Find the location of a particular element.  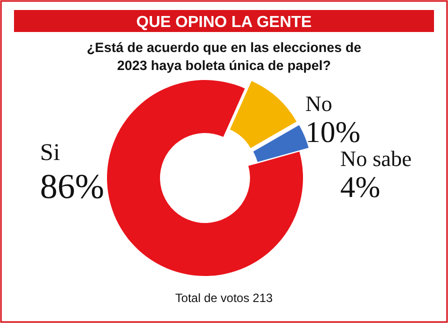

slice-label: Si is located at coordinates (50, 153).